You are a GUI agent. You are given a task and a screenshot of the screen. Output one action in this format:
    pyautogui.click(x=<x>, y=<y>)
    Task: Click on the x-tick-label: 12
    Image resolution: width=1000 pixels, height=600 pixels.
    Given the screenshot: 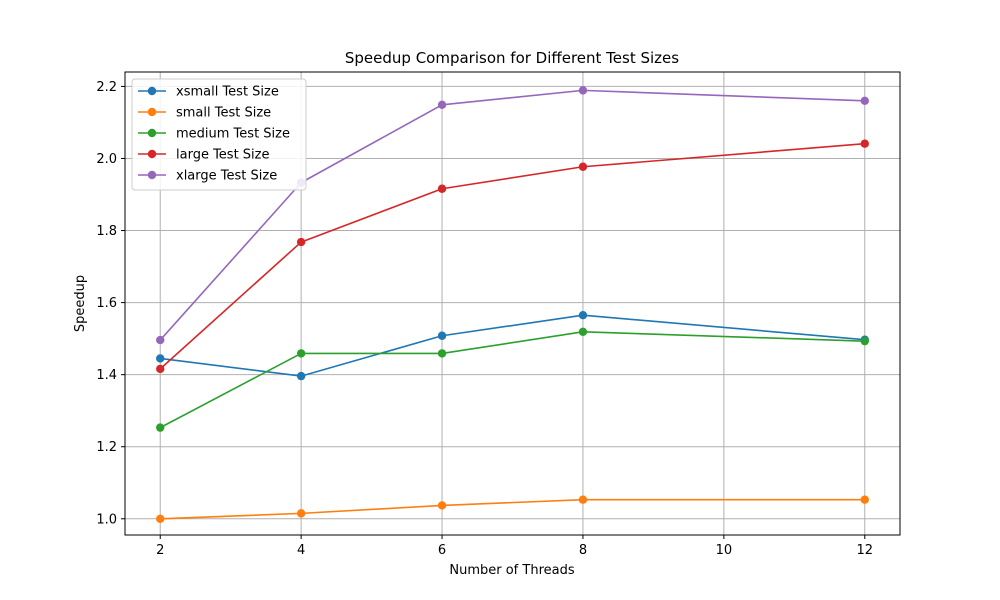 What is the action you would take?
    pyautogui.click(x=864, y=550)
    